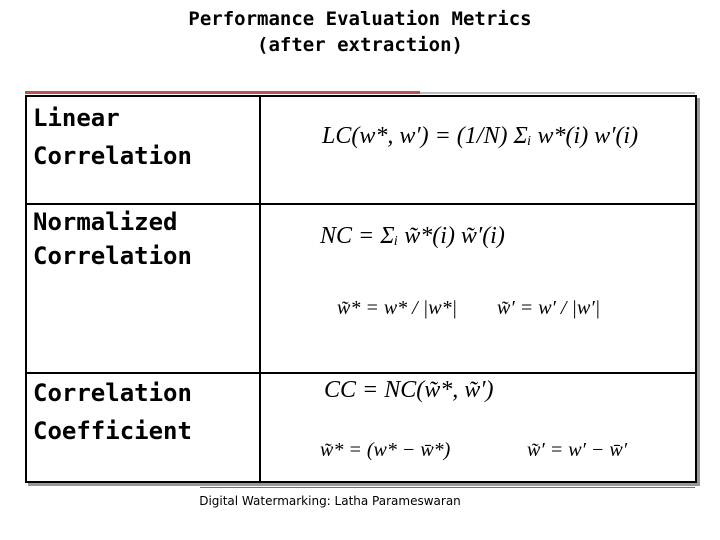  Describe the element at coordinates (145, 412) in the screenshot. I see `row-label: Correlation Coefficient` at that location.